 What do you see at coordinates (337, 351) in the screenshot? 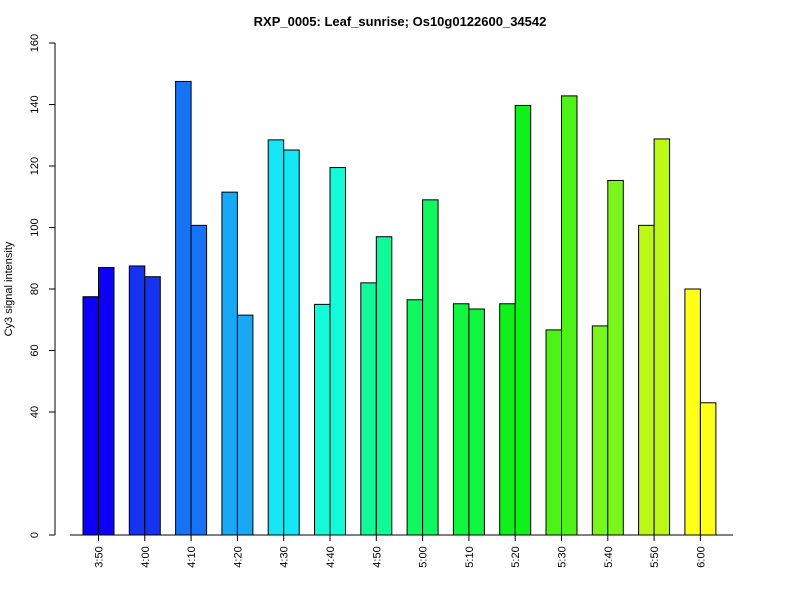
I see `bar-440-s2` at bounding box center [337, 351].